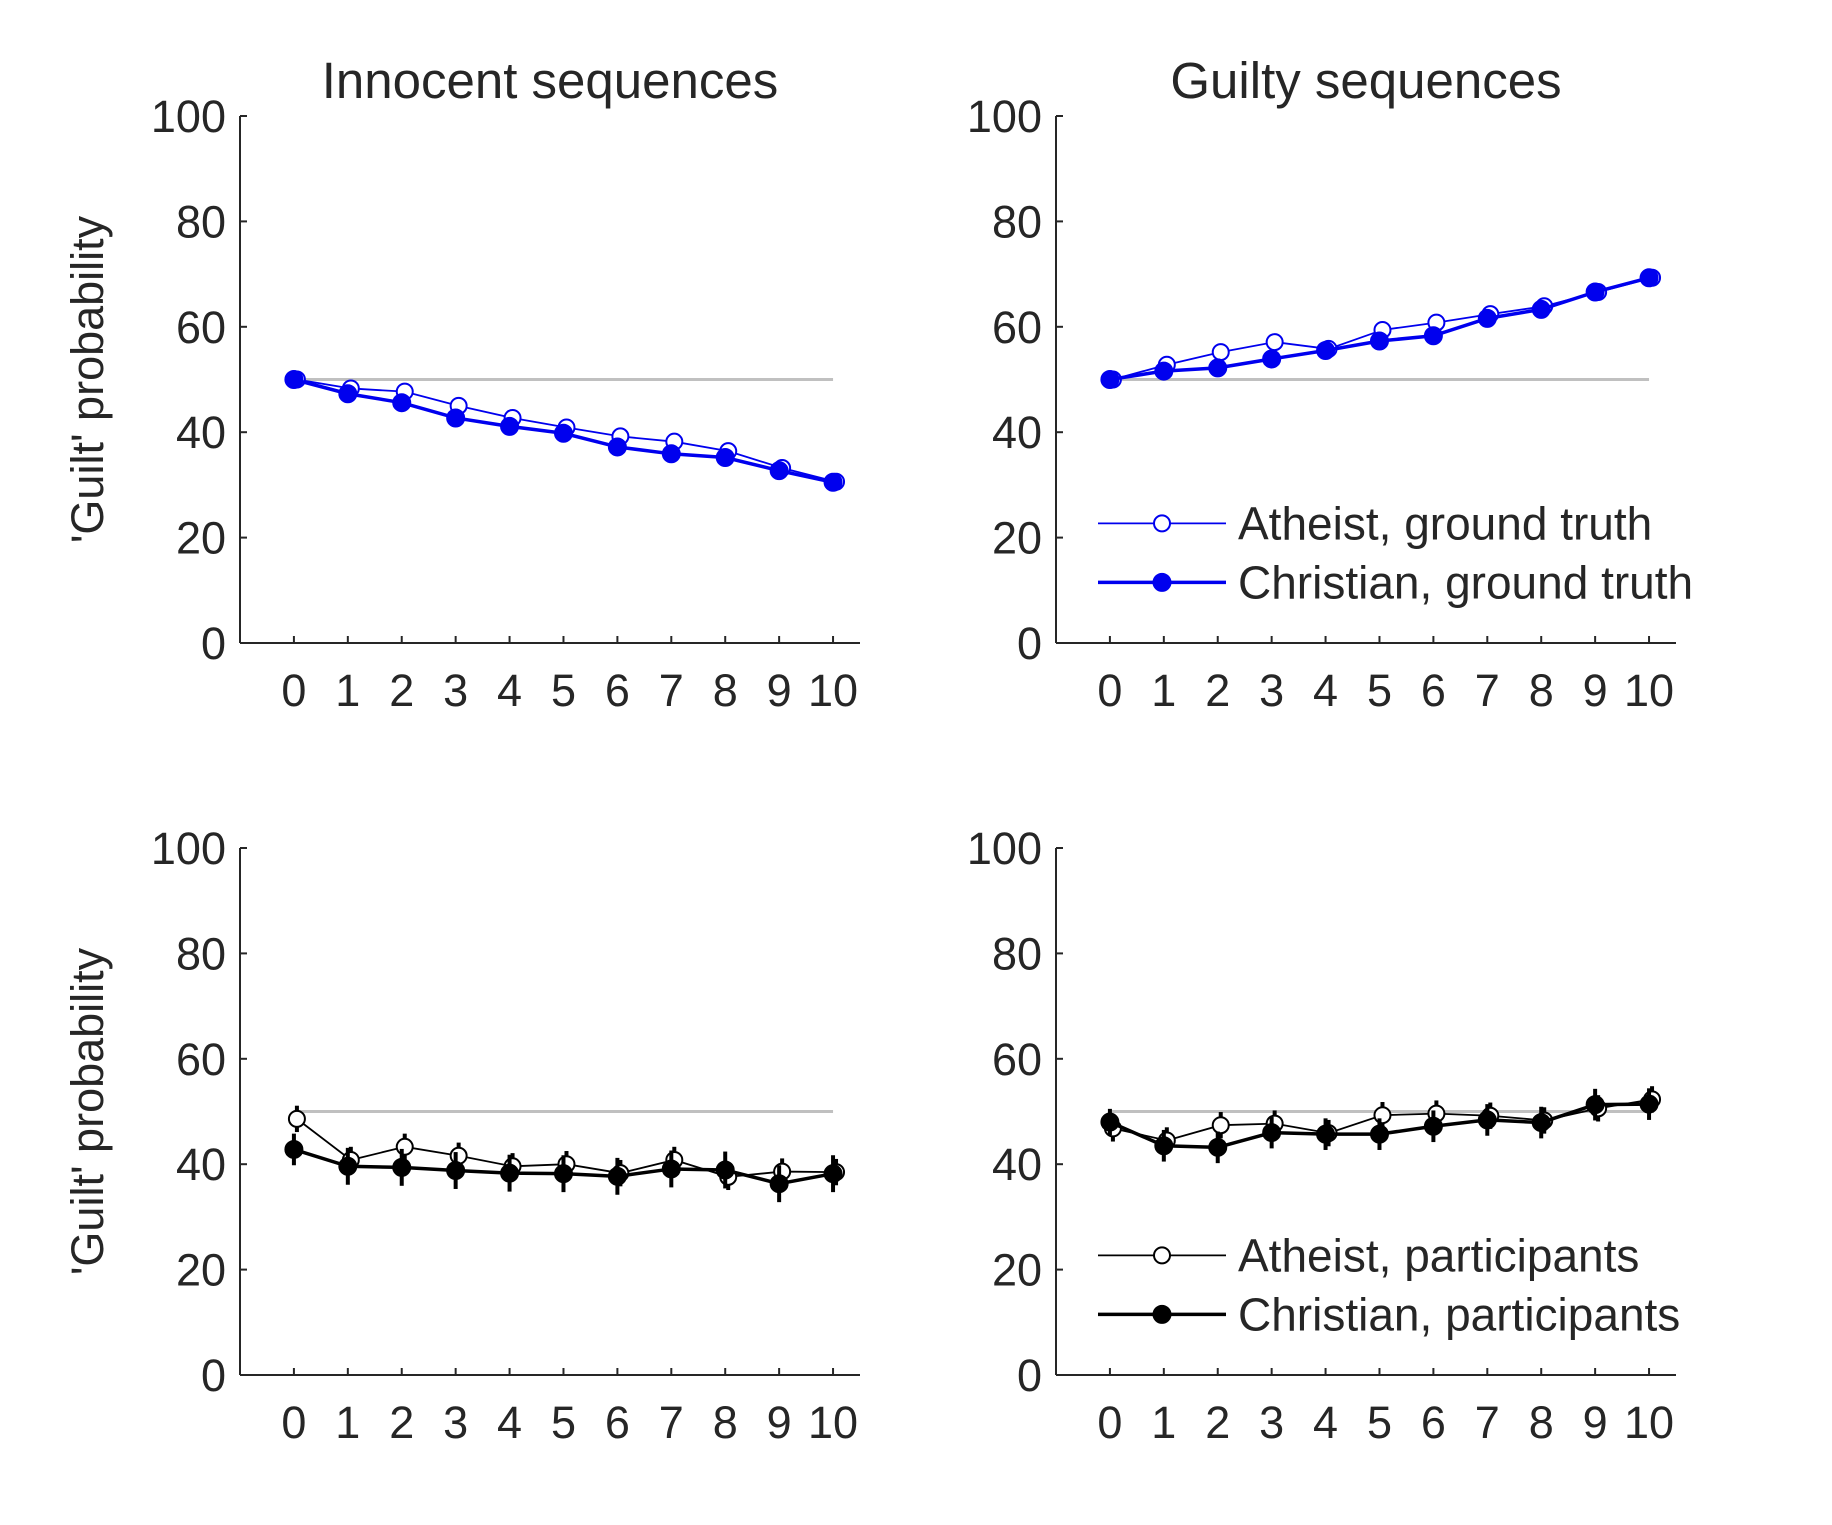 The image size is (1832, 1525). I want to click on x-tick-label: 3, so click(1271, 1422).